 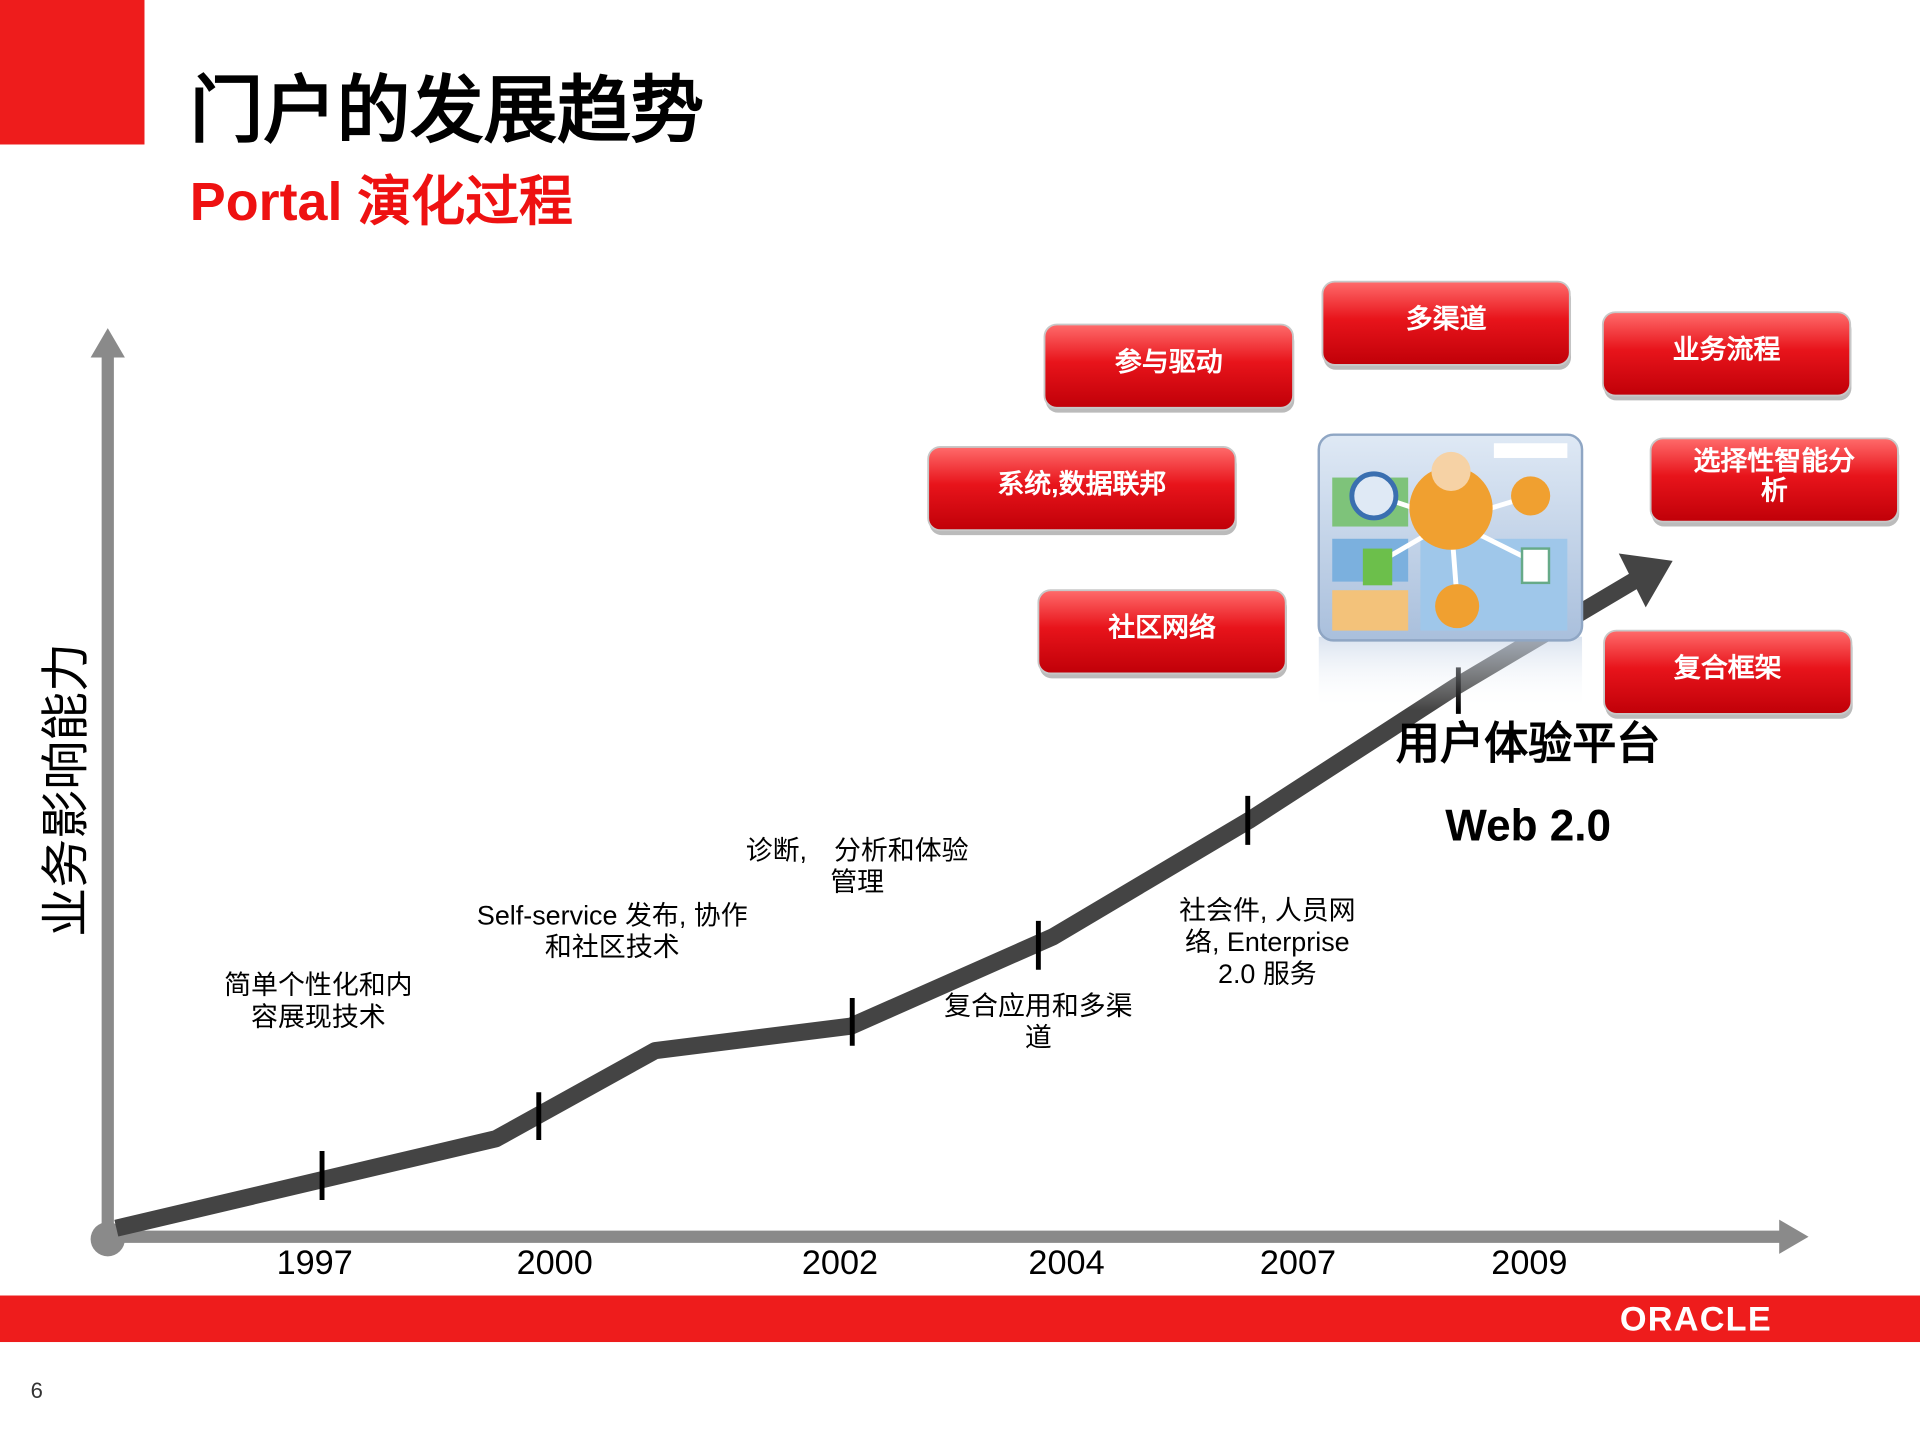 I want to click on year-label: 2009, so click(x=1529, y=1263).